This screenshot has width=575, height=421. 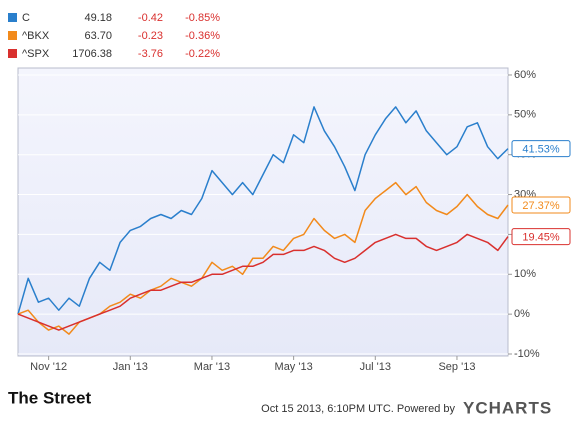 What do you see at coordinates (48, 367) in the screenshot?
I see `x-tick-label: Nov '12` at bounding box center [48, 367].